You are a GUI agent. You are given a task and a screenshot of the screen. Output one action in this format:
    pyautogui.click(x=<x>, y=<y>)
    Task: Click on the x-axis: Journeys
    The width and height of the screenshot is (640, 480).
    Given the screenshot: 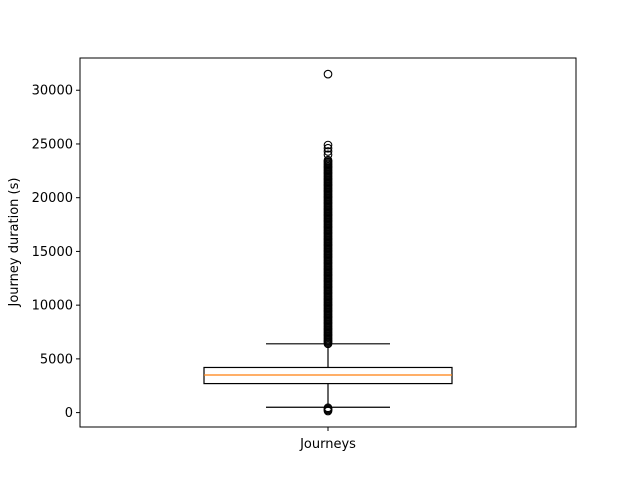 What is the action you would take?
    pyautogui.click(x=327, y=439)
    